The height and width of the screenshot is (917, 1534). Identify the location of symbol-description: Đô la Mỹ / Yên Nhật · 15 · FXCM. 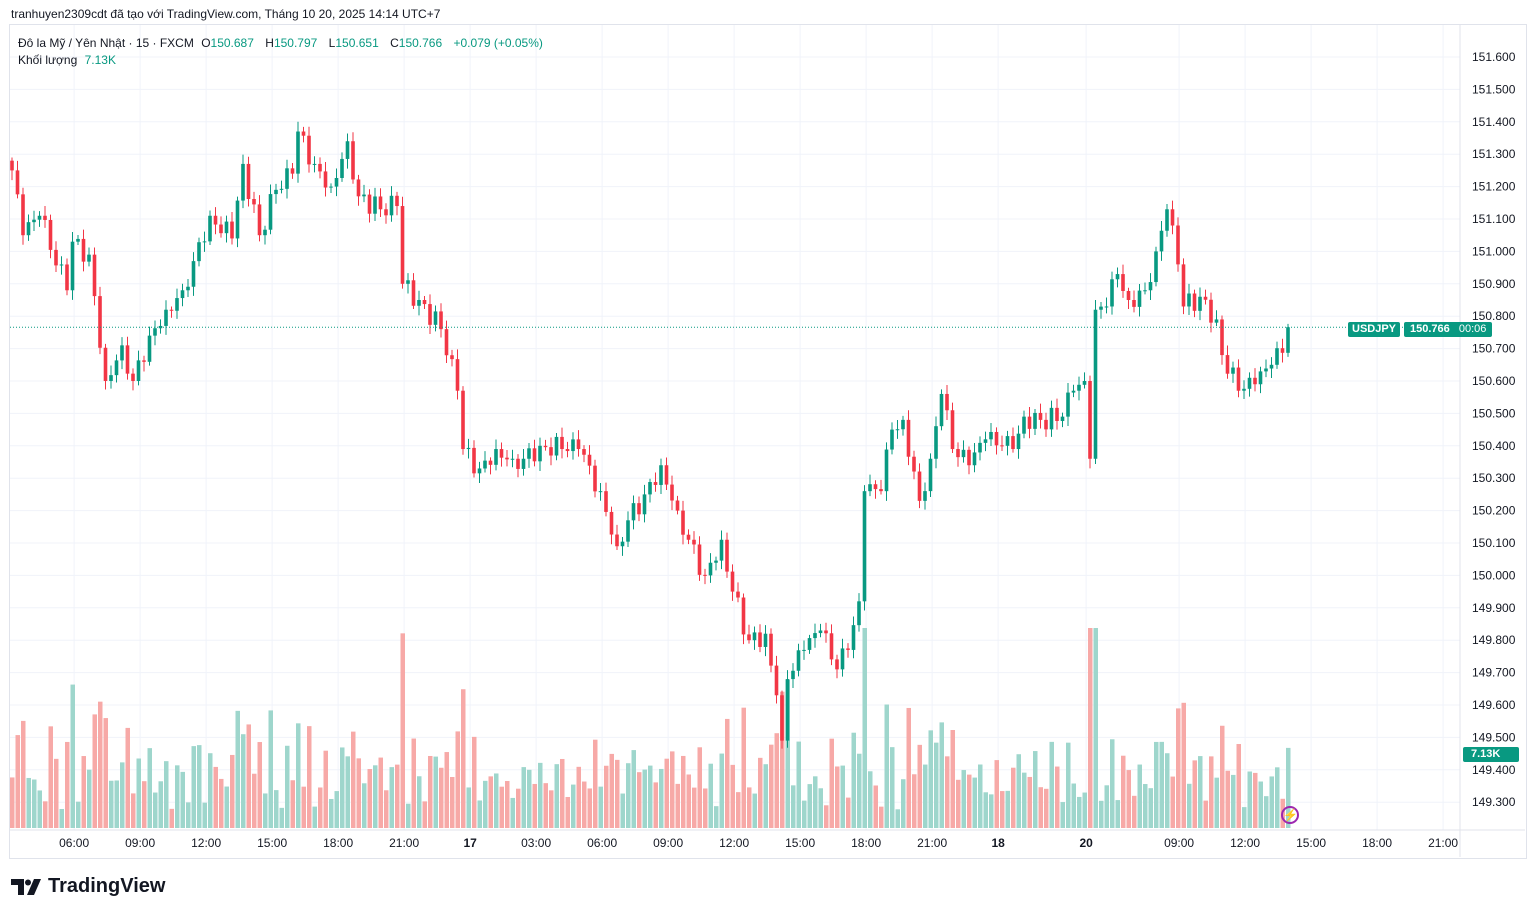
(106, 43).